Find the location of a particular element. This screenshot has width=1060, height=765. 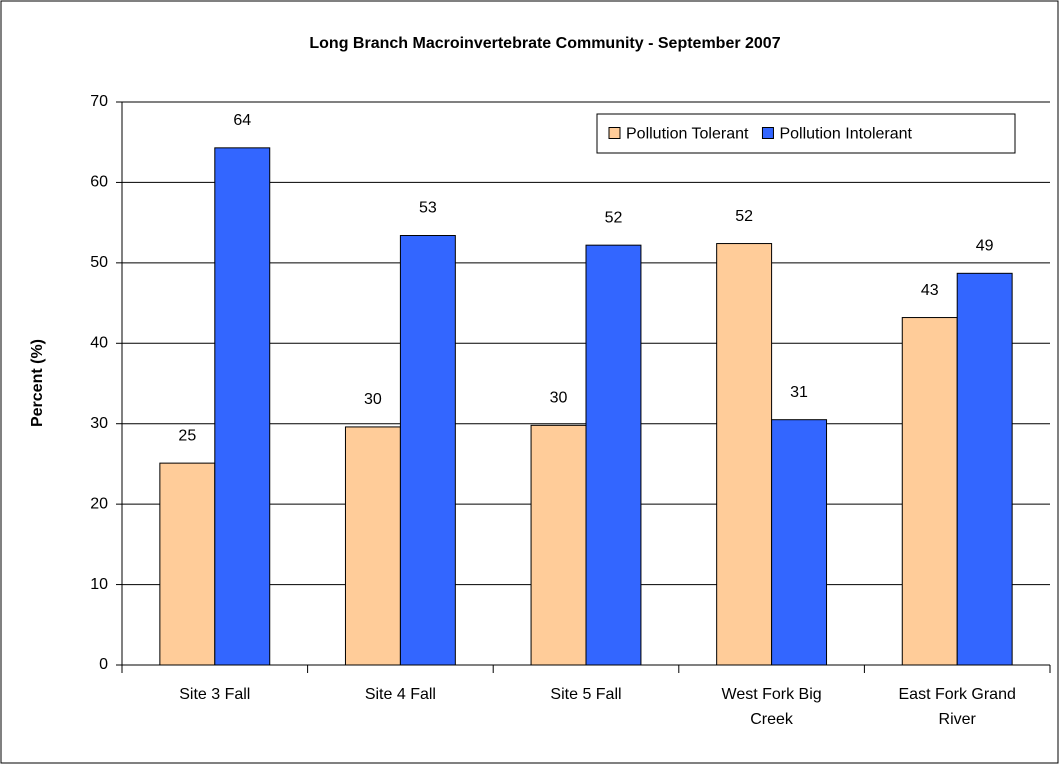

y-tick-label: 0 is located at coordinates (103, 664).